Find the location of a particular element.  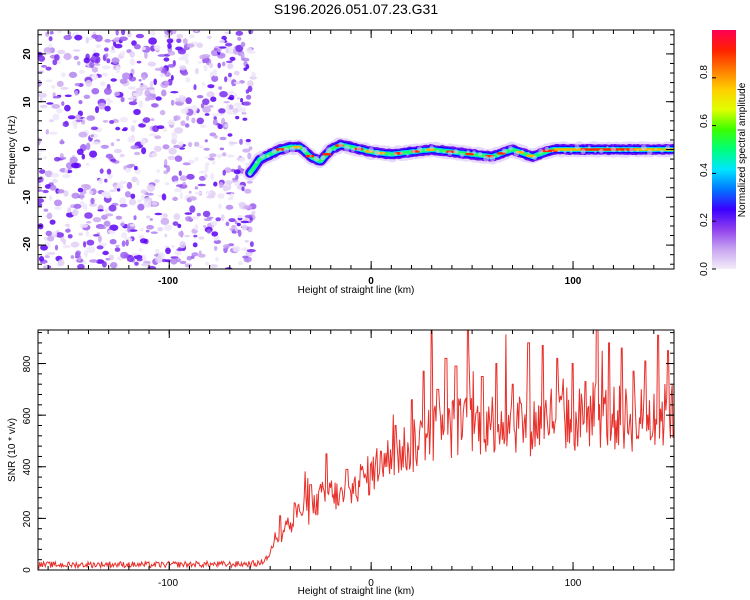

bottom-y-axis-label: SNR (10 * v/v) is located at coordinates (12, 450).